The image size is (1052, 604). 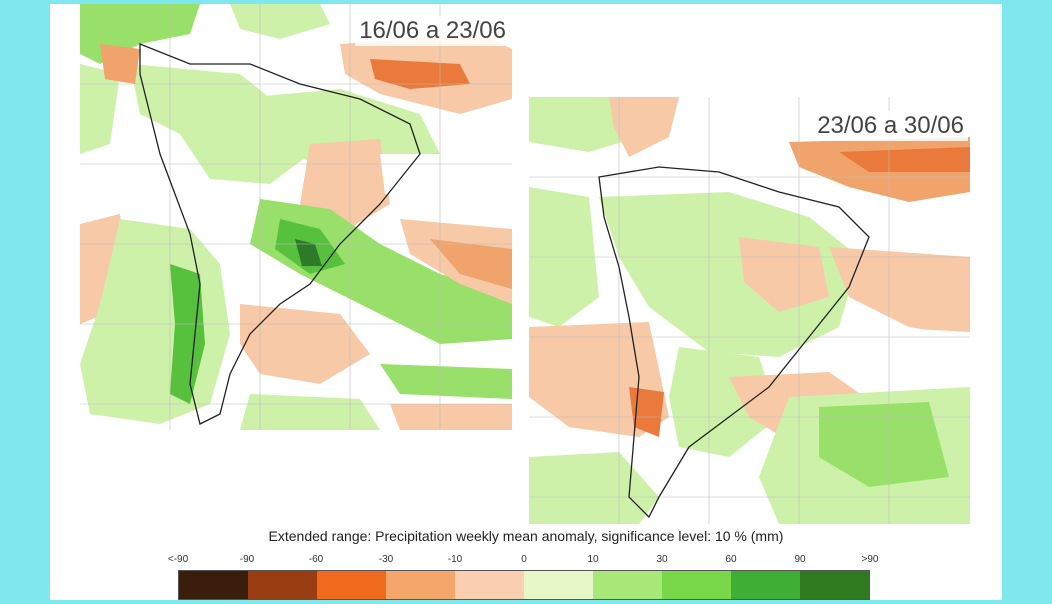 What do you see at coordinates (178, 559) in the screenshot?
I see `legend-label: <-90` at bounding box center [178, 559].